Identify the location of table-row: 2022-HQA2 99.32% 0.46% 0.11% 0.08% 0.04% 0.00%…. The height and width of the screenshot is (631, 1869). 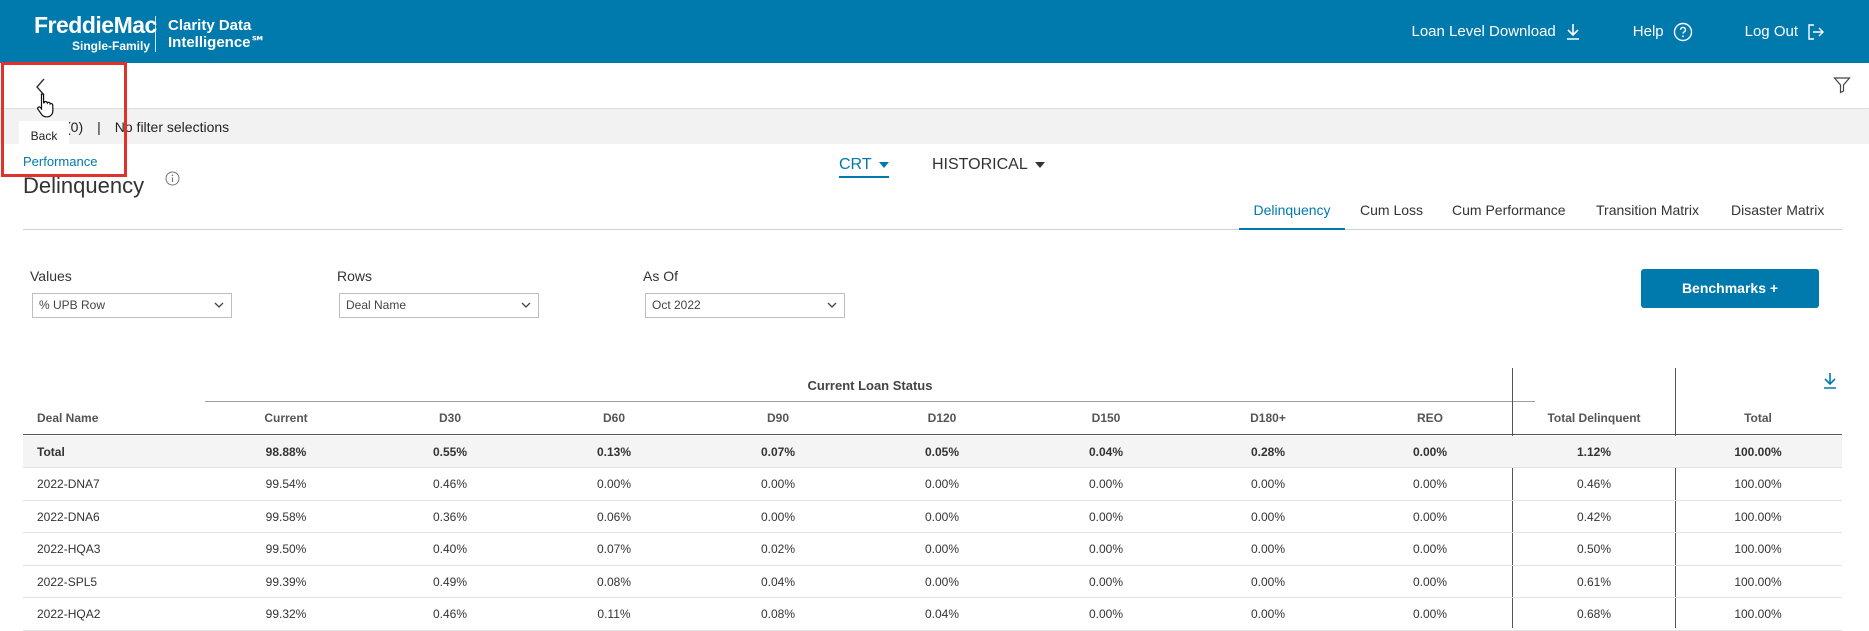
(932, 615).